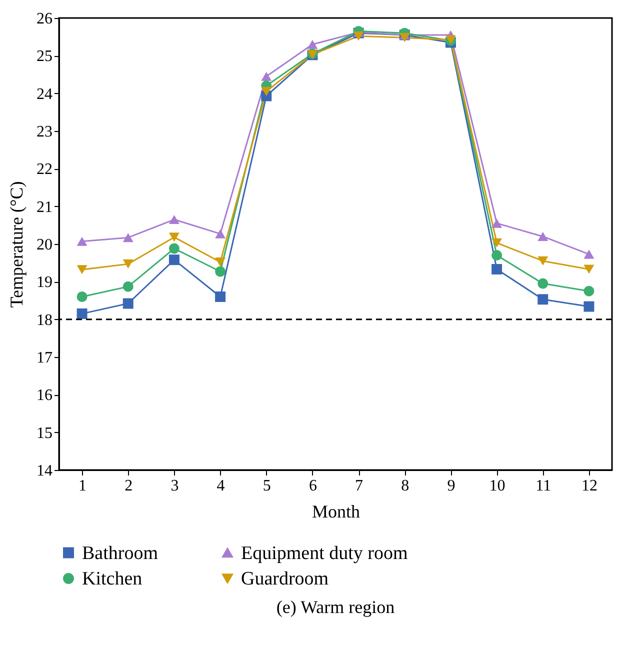 This screenshot has height=661, width=643. Describe the element at coordinates (544, 486) in the screenshot. I see `x-tick-label: 11` at that location.